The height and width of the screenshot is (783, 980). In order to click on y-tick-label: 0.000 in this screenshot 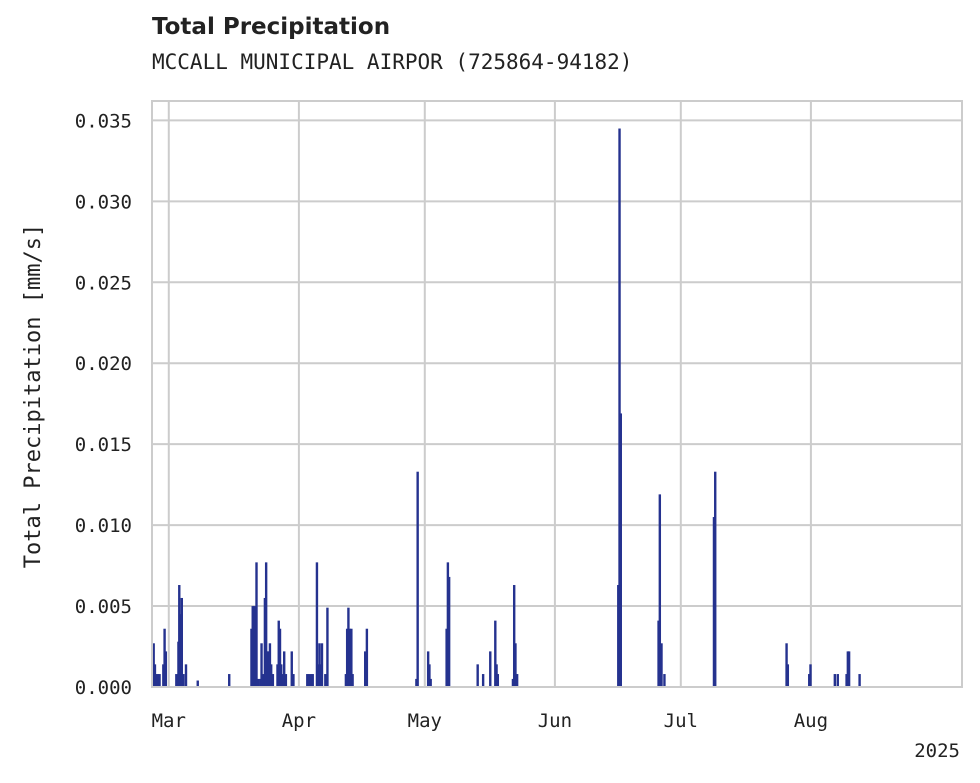, I will do `click(103, 688)`.